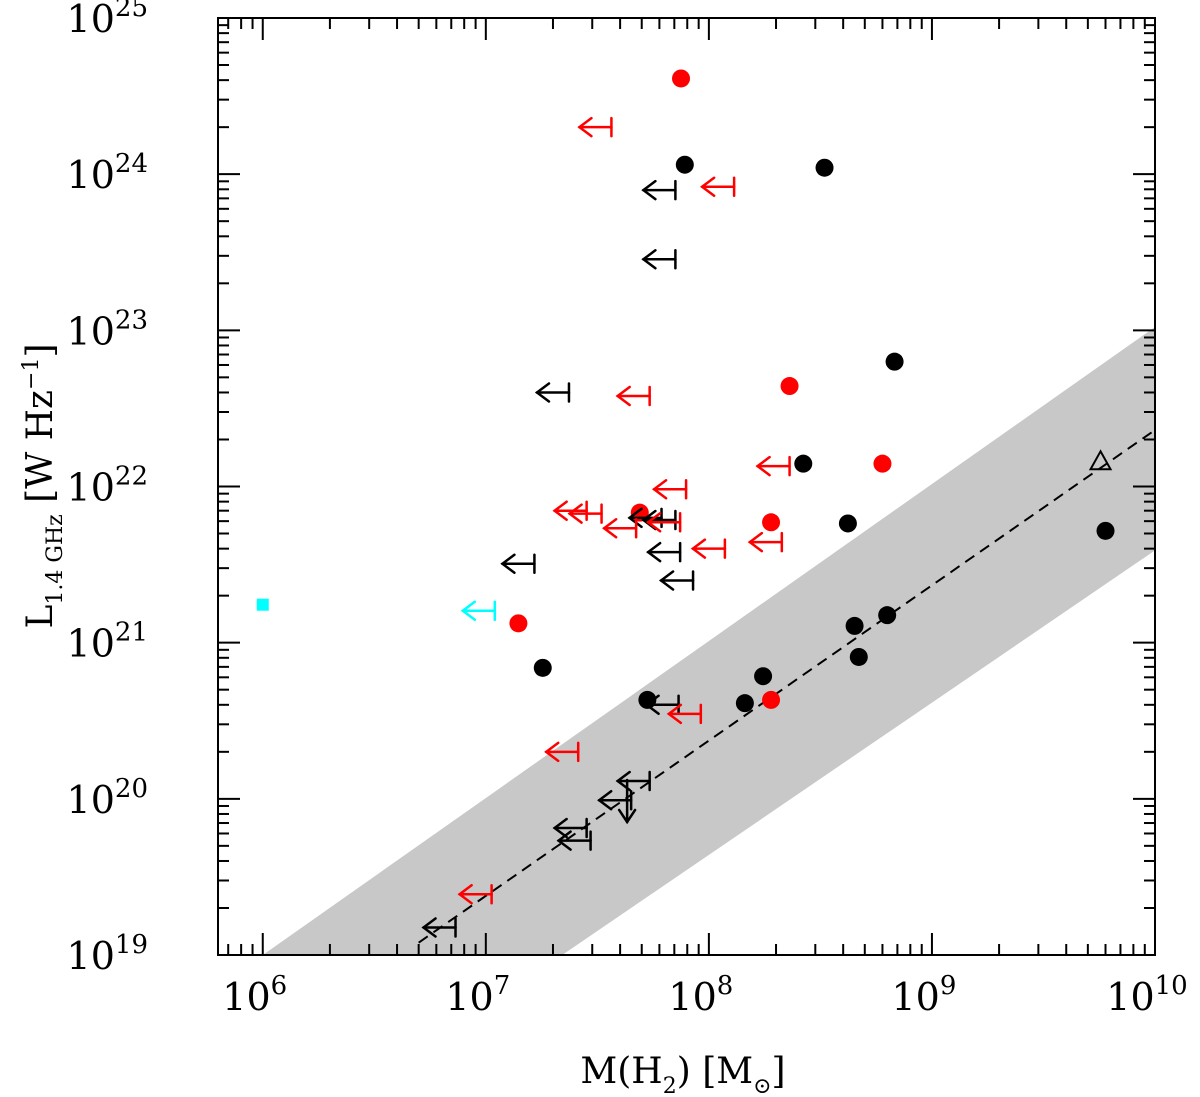  I want to click on x-tick-label: 10¹⁰, so click(1146, 995).